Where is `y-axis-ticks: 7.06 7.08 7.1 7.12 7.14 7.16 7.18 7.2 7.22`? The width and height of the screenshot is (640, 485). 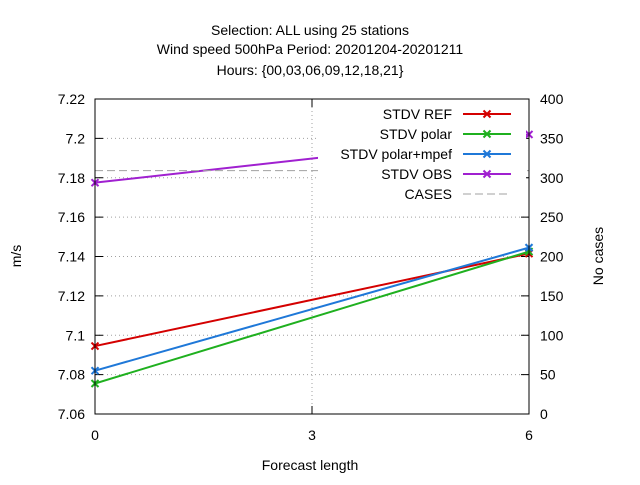 y-axis-ticks: 7.06 7.08 7.1 7.12 7.14 7.16 7.18 7.2 7.22 is located at coordinates (80, 256).